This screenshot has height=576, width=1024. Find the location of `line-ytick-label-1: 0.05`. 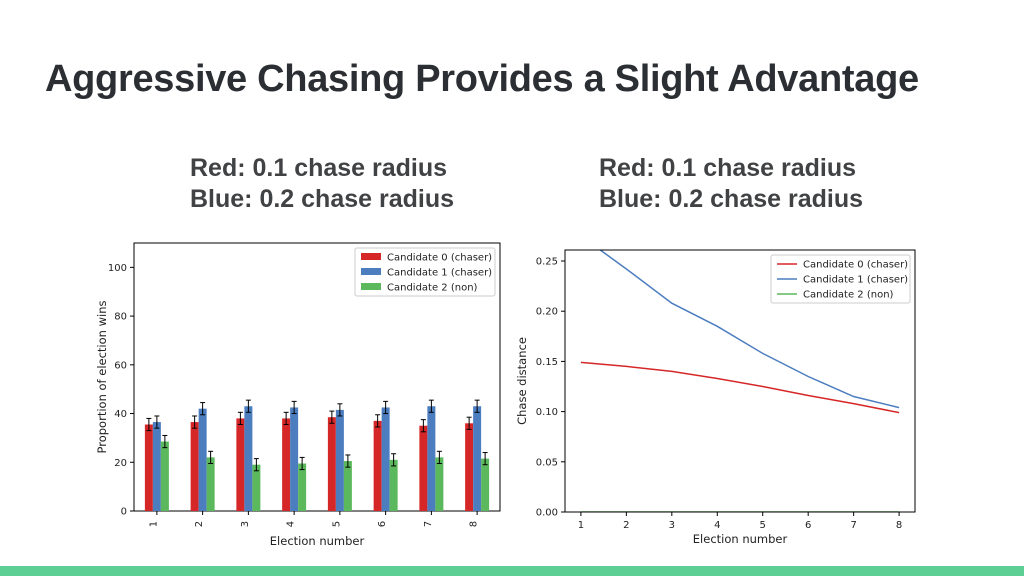

line-ytick-label-1: 0.05 is located at coordinates (547, 462).